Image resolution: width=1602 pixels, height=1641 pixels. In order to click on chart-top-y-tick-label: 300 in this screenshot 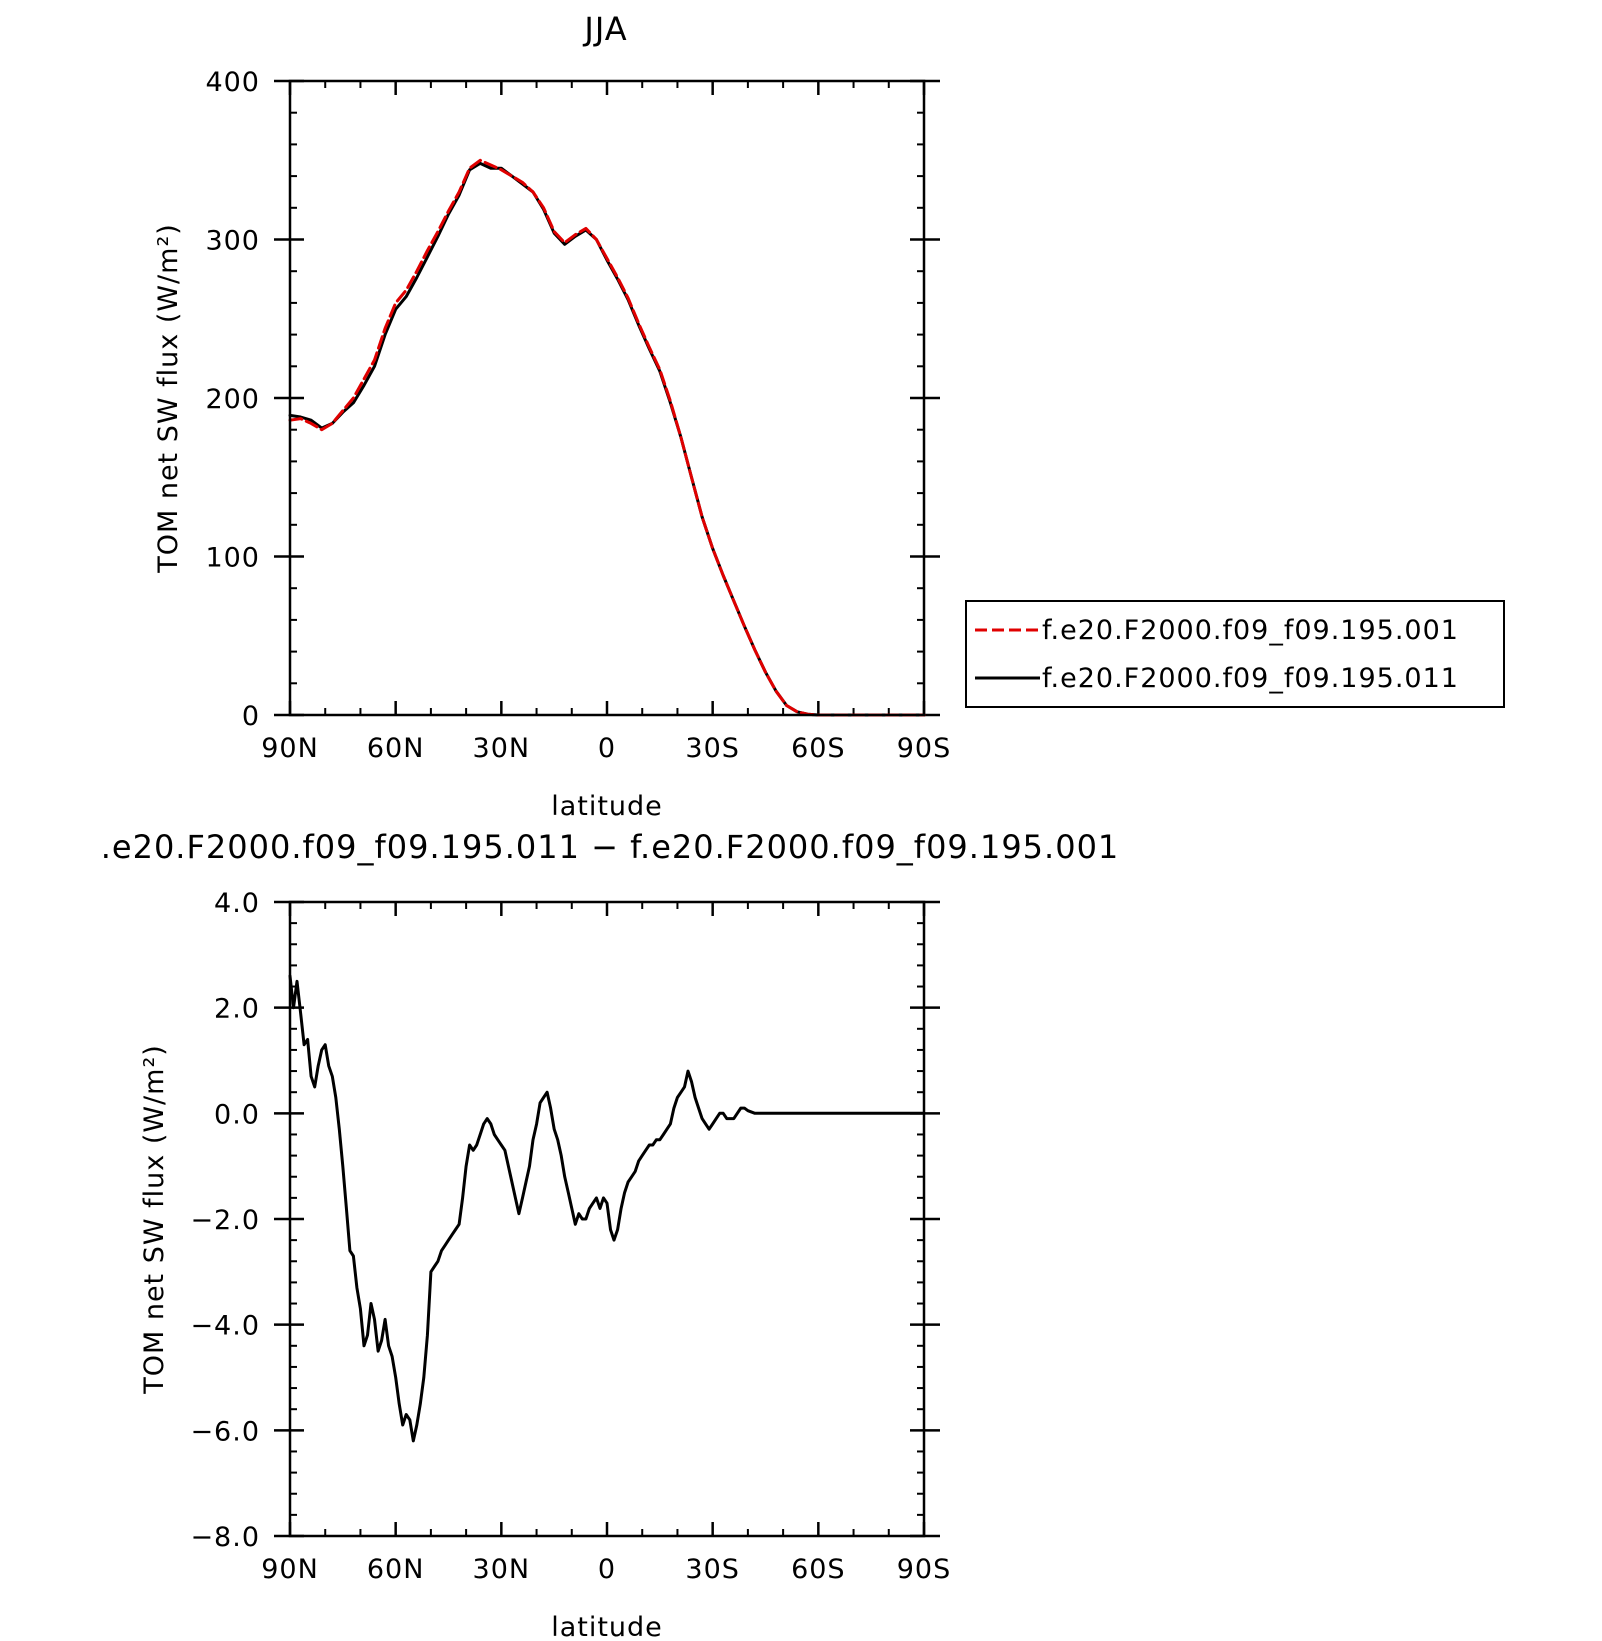, I will do `click(232, 241)`.